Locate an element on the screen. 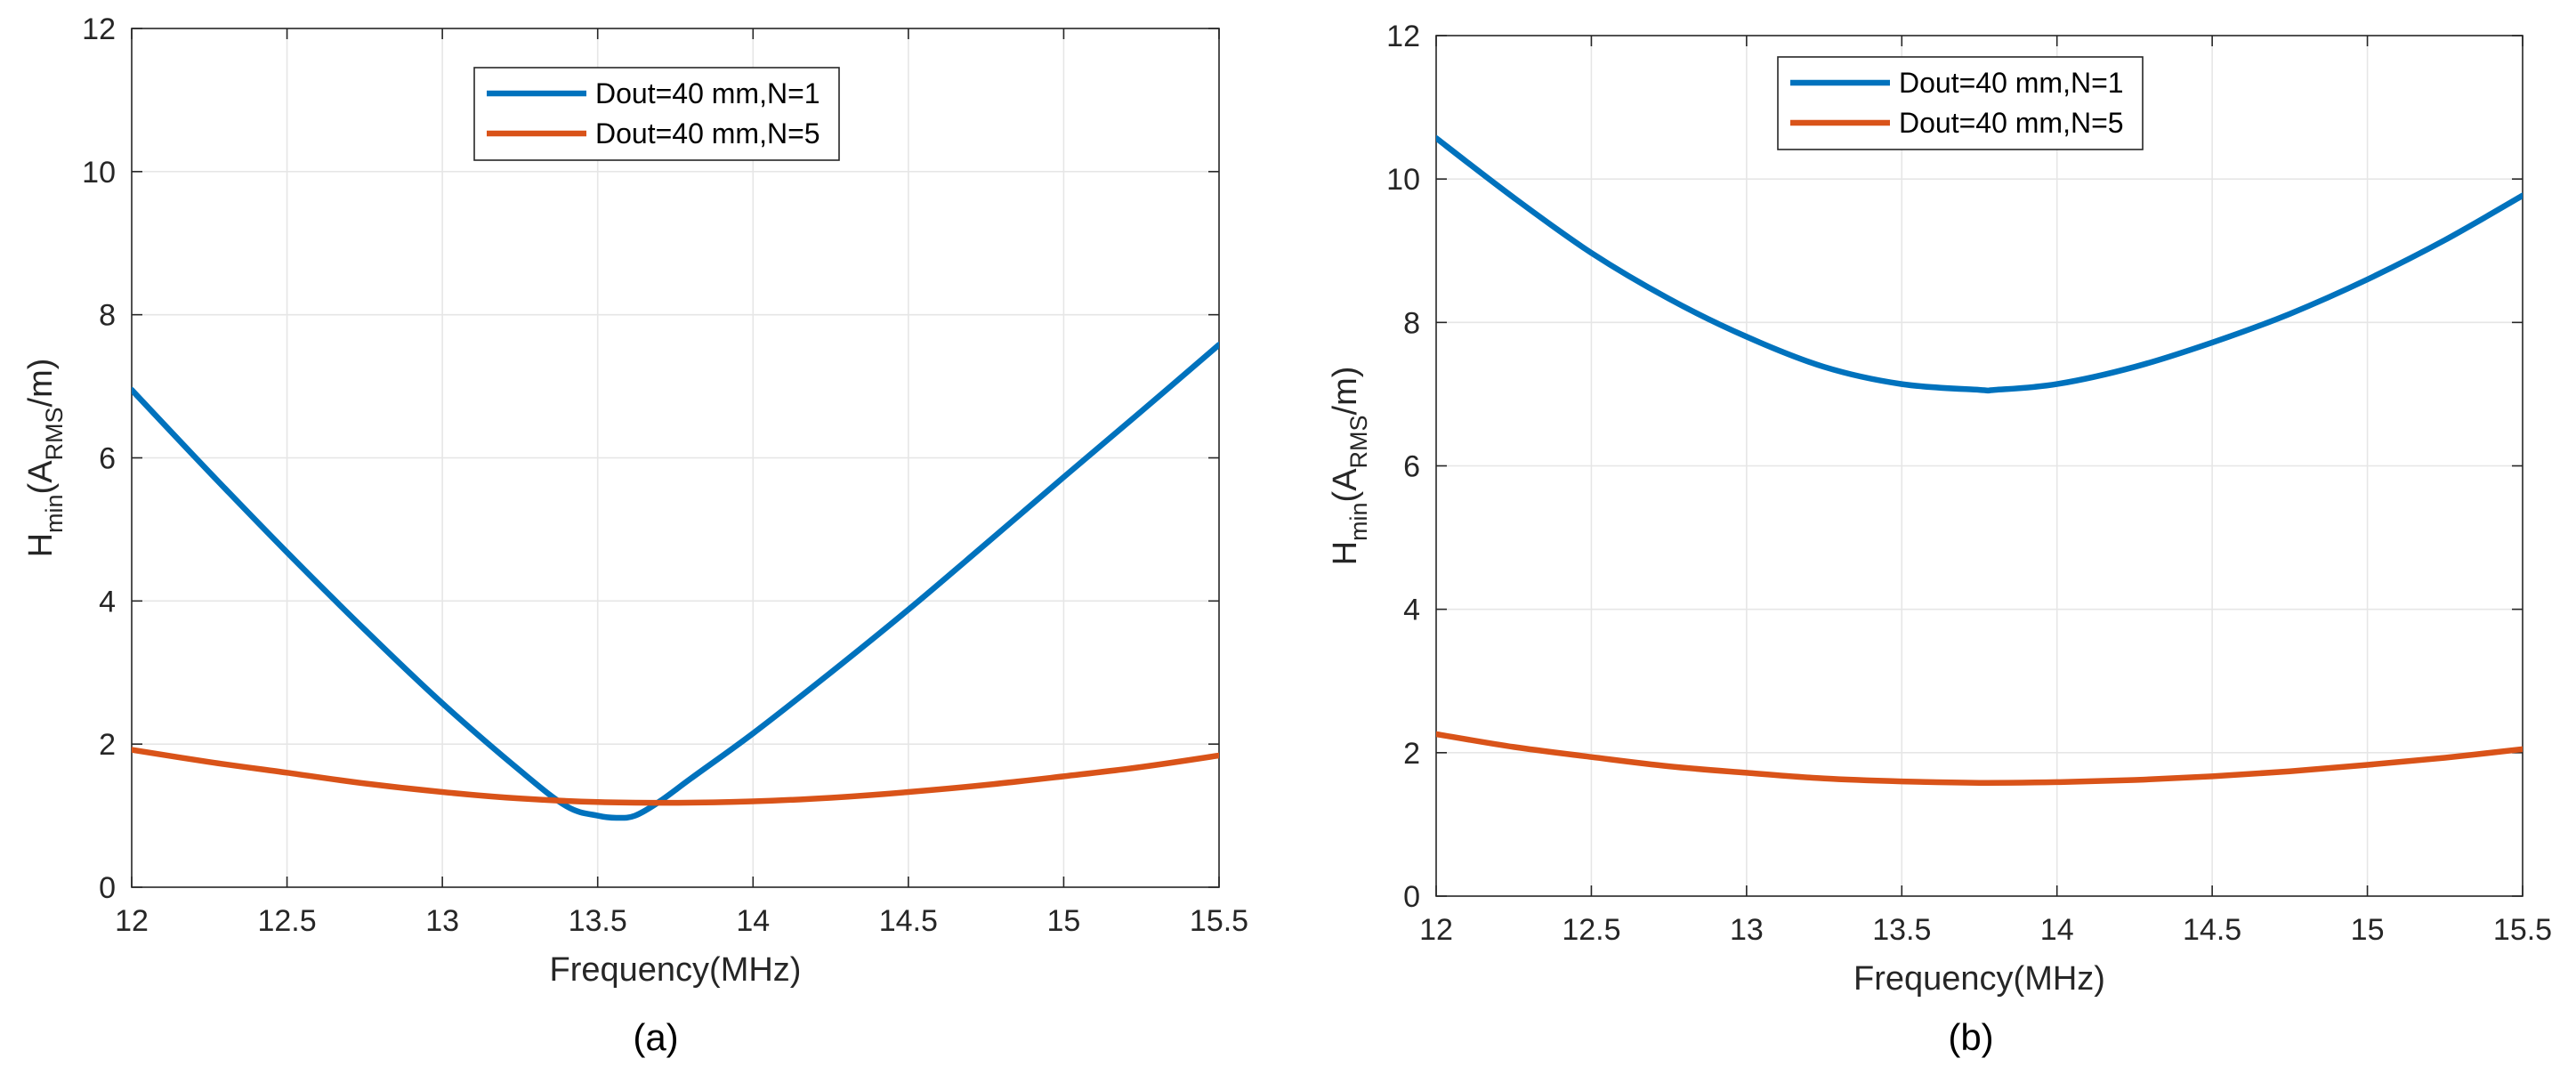  panel-caption: (b) is located at coordinates (1970, 1037).